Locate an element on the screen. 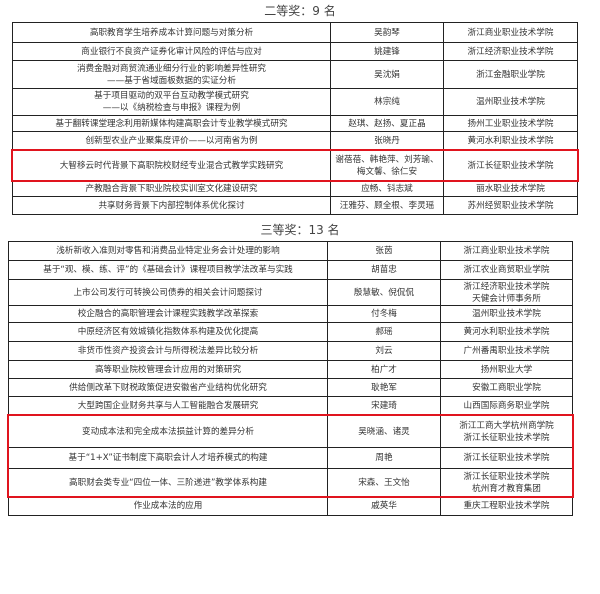  paper-title-text: 高职财会类专业“四位一体、三阶递进”教学体系构建 is located at coordinates (168, 482).